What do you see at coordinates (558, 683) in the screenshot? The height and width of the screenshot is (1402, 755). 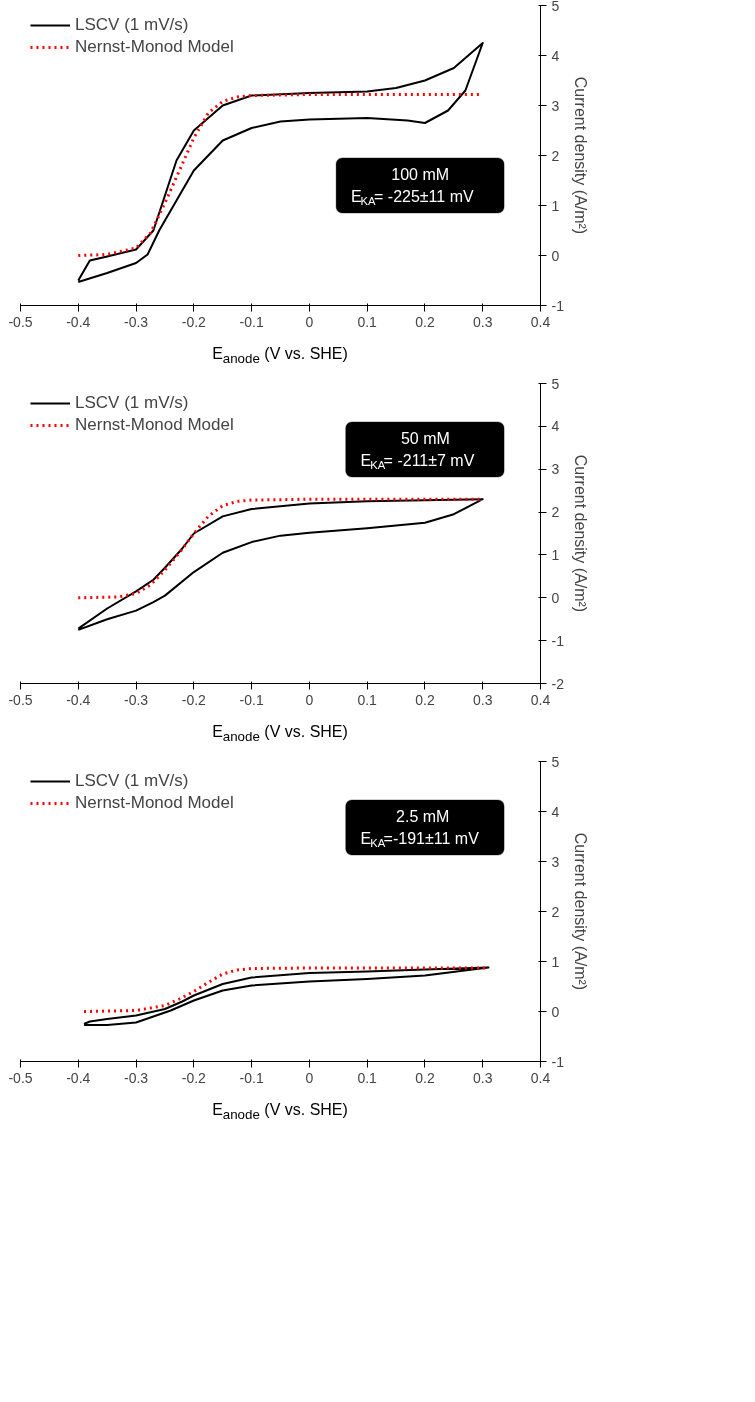 I see `y-tick-label: -2` at bounding box center [558, 683].